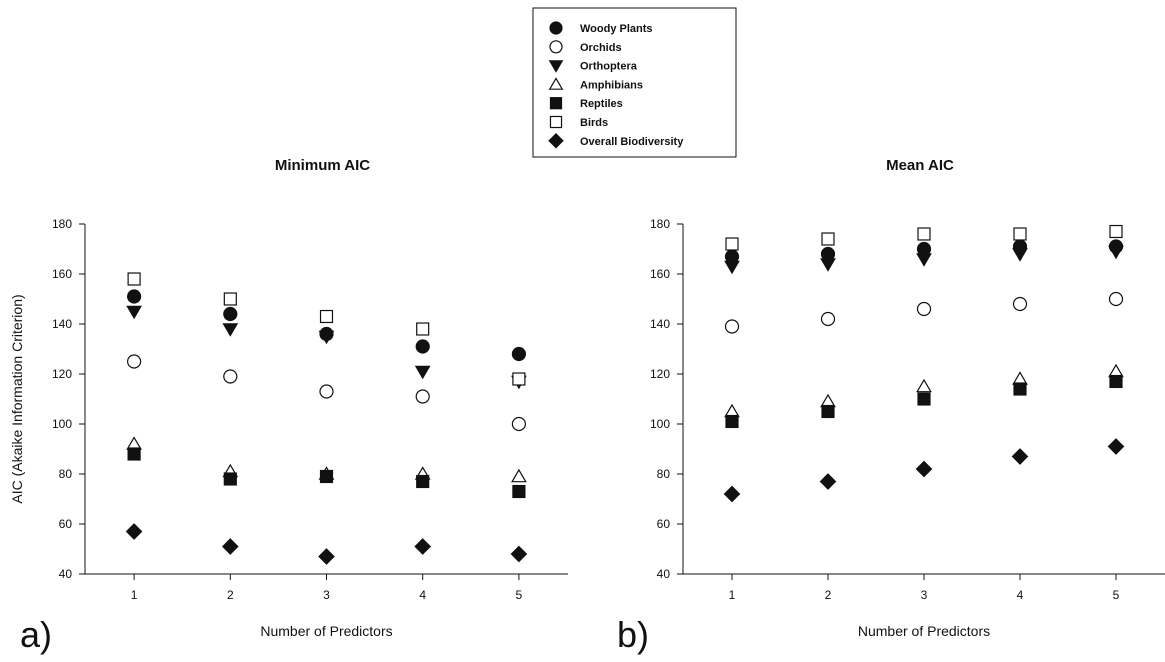 This screenshot has width=1165, height=662. Describe the element at coordinates (556, 66) in the screenshot. I see `legend-marker-orthoptera` at that location.